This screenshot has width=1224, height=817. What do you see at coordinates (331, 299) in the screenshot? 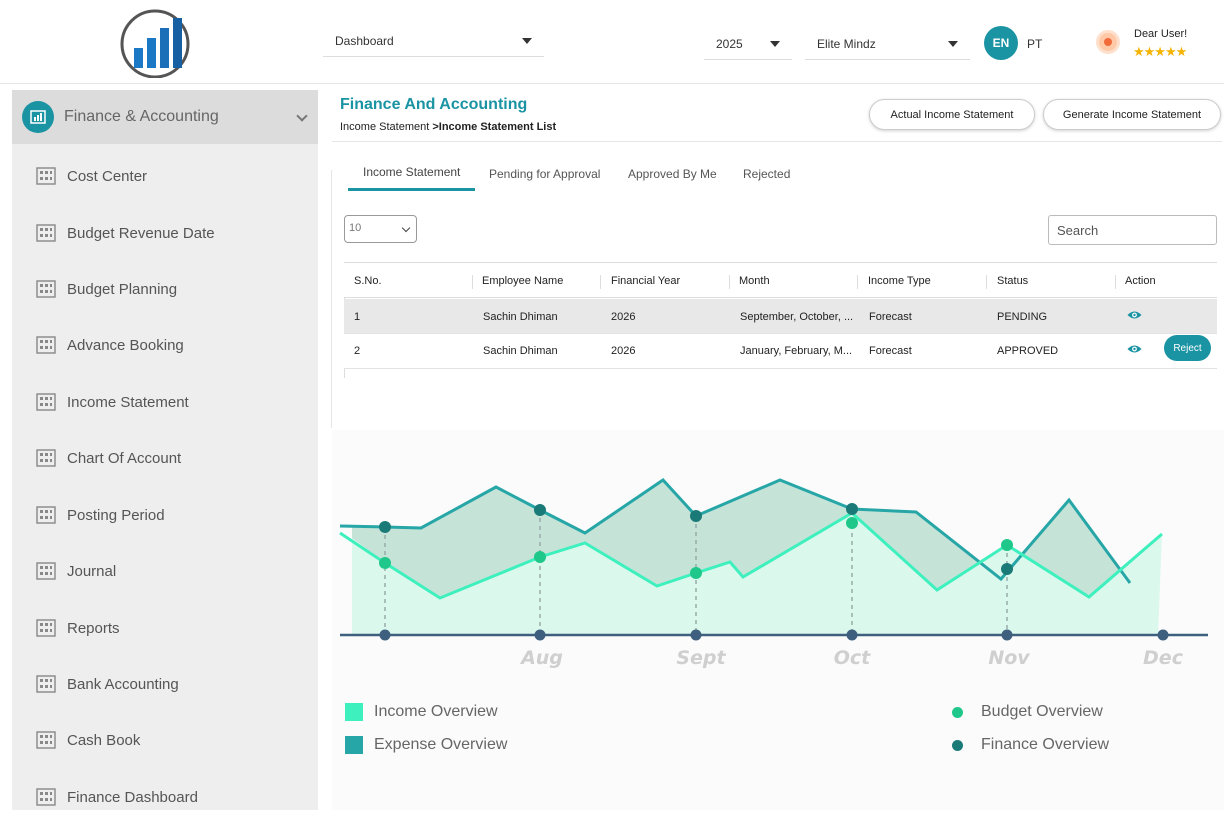
I see `content-left-border` at bounding box center [331, 299].